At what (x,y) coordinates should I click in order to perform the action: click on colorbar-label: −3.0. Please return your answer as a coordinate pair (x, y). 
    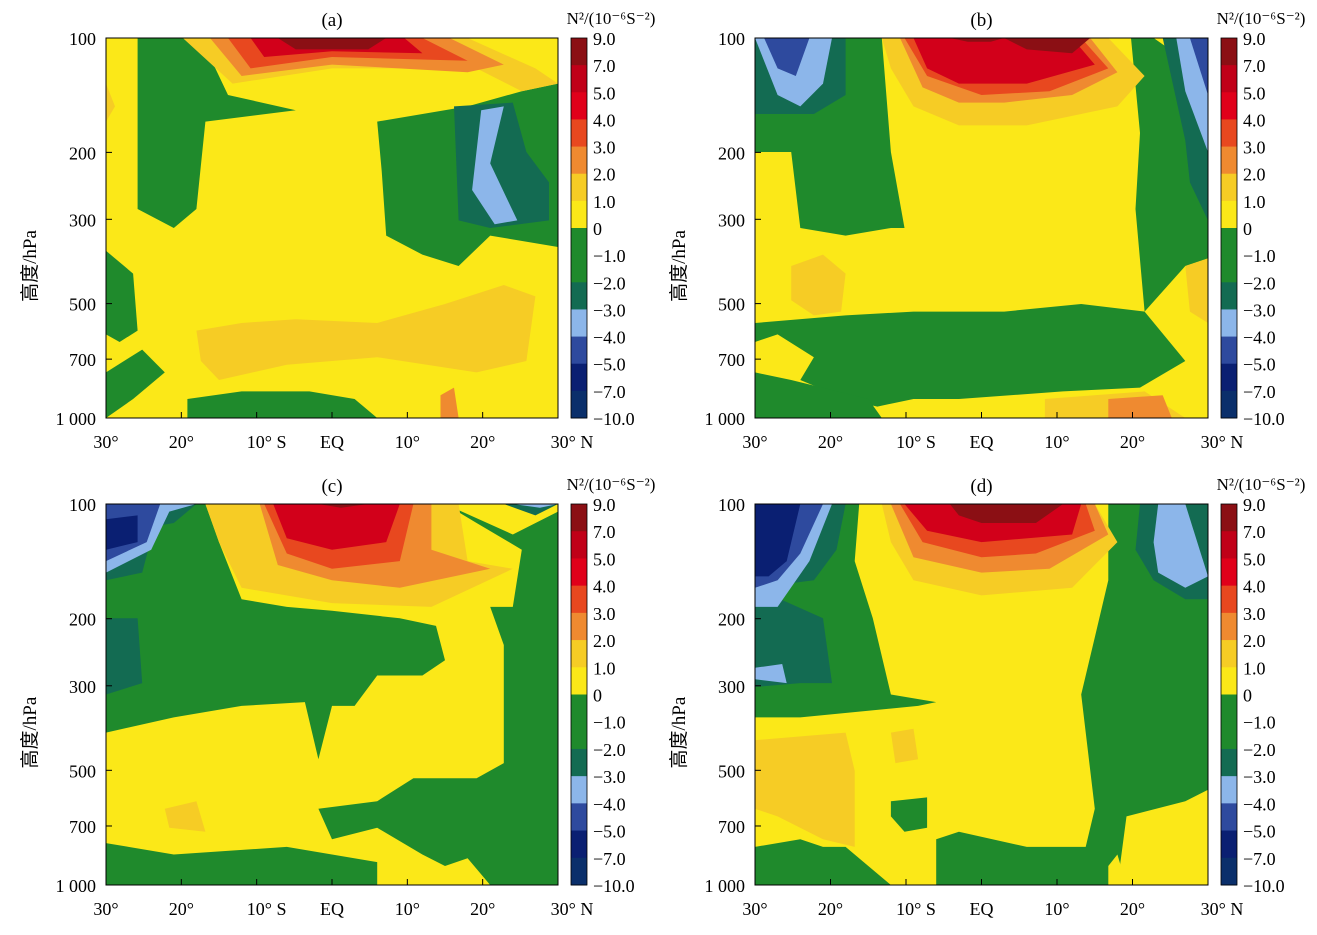
    Looking at the image, I should click on (609, 777).